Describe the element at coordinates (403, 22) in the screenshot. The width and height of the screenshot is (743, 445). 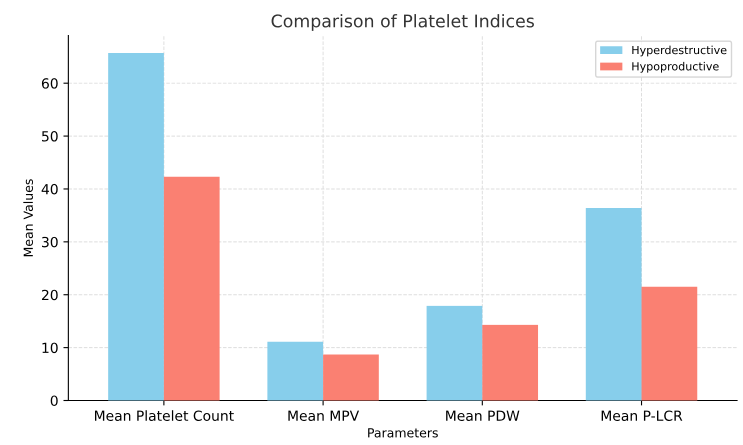
I see `chart-title: Comparison of Platelet Indices` at that location.